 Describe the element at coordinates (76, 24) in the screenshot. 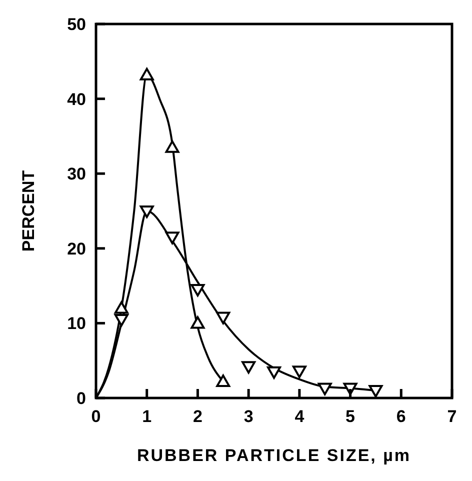

I see `y-tick-label: 50` at that location.